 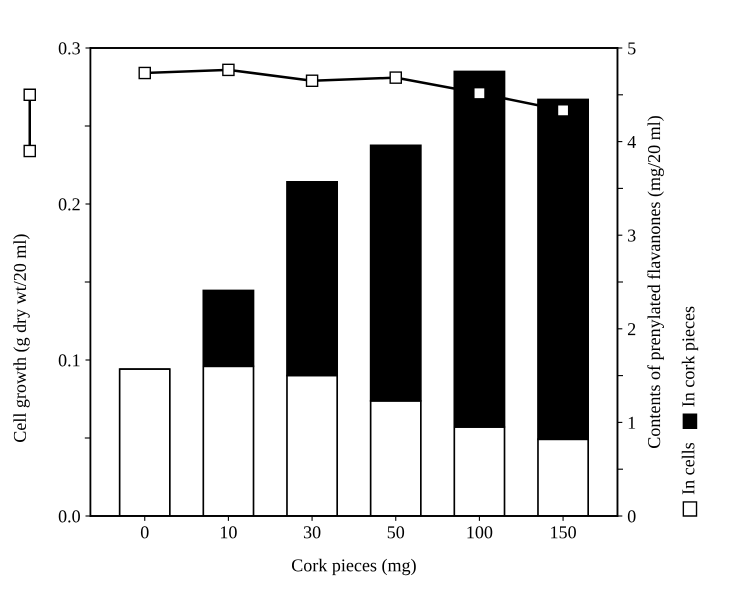 What do you see at coordinates (632, 422) in the screenshot?
I see `y2-tick-label: 1` at bounding box center [632, 422].